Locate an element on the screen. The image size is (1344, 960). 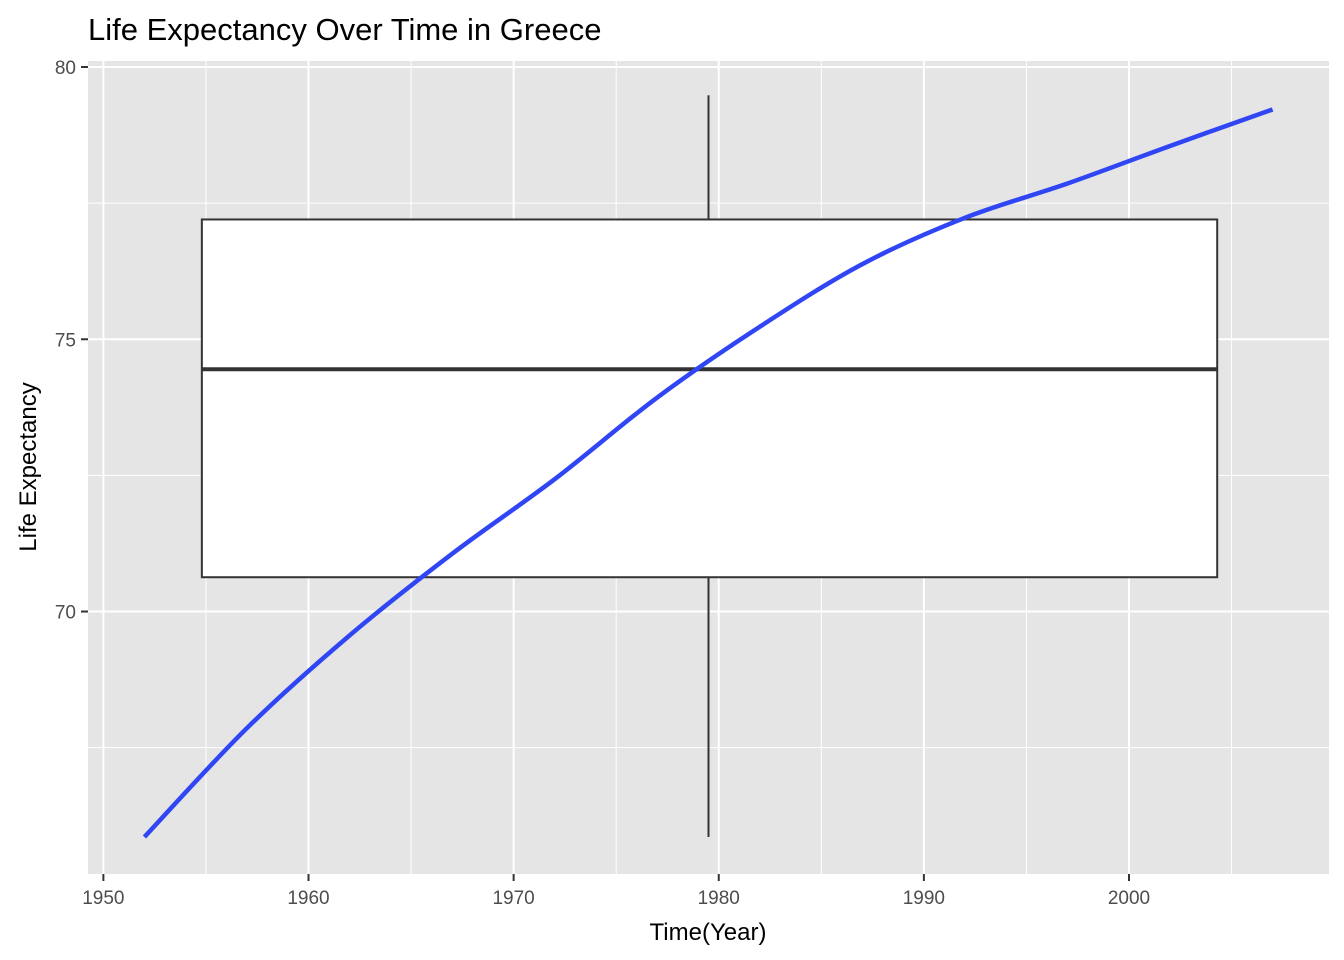
x-tick-label: 2000 is located at coordinates (1129, 898).